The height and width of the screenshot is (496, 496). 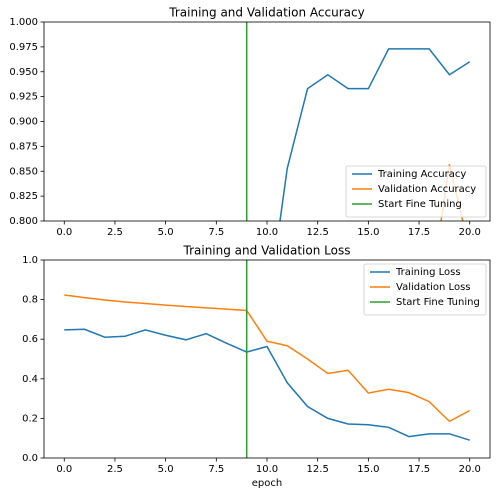 I want to click on y-tick-label: 0.975, so click(x=23, y=47).